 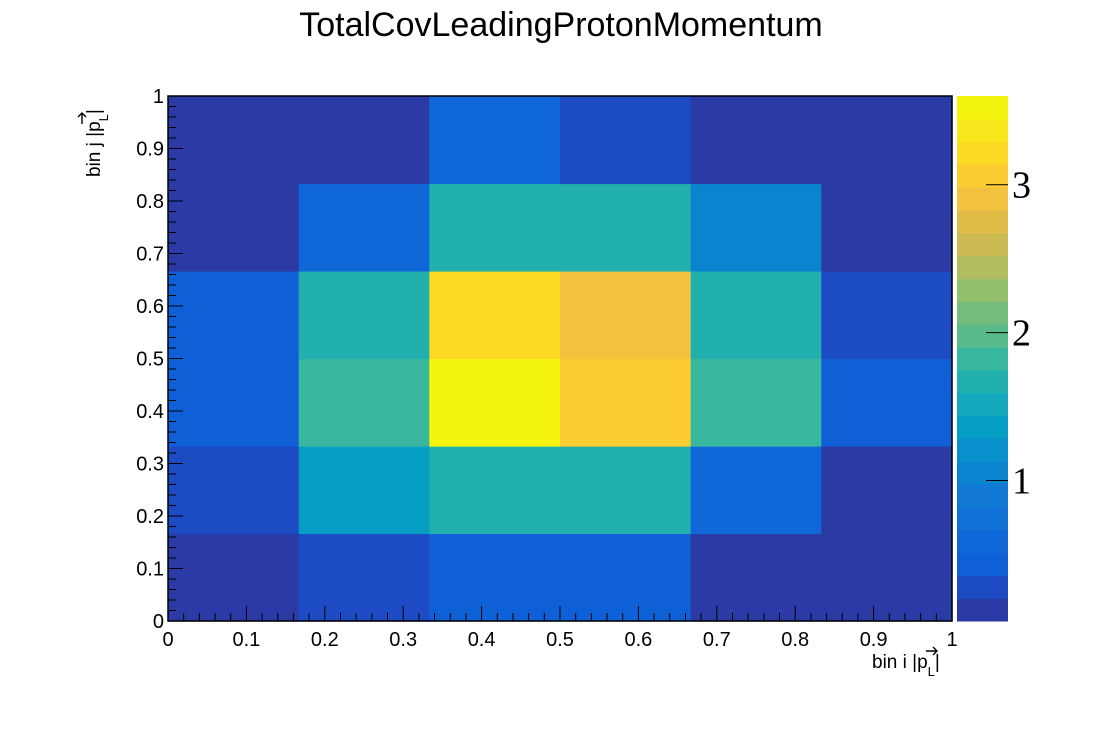 I want to click on x-tick-label: 0.3, so click(x=403, y=640).